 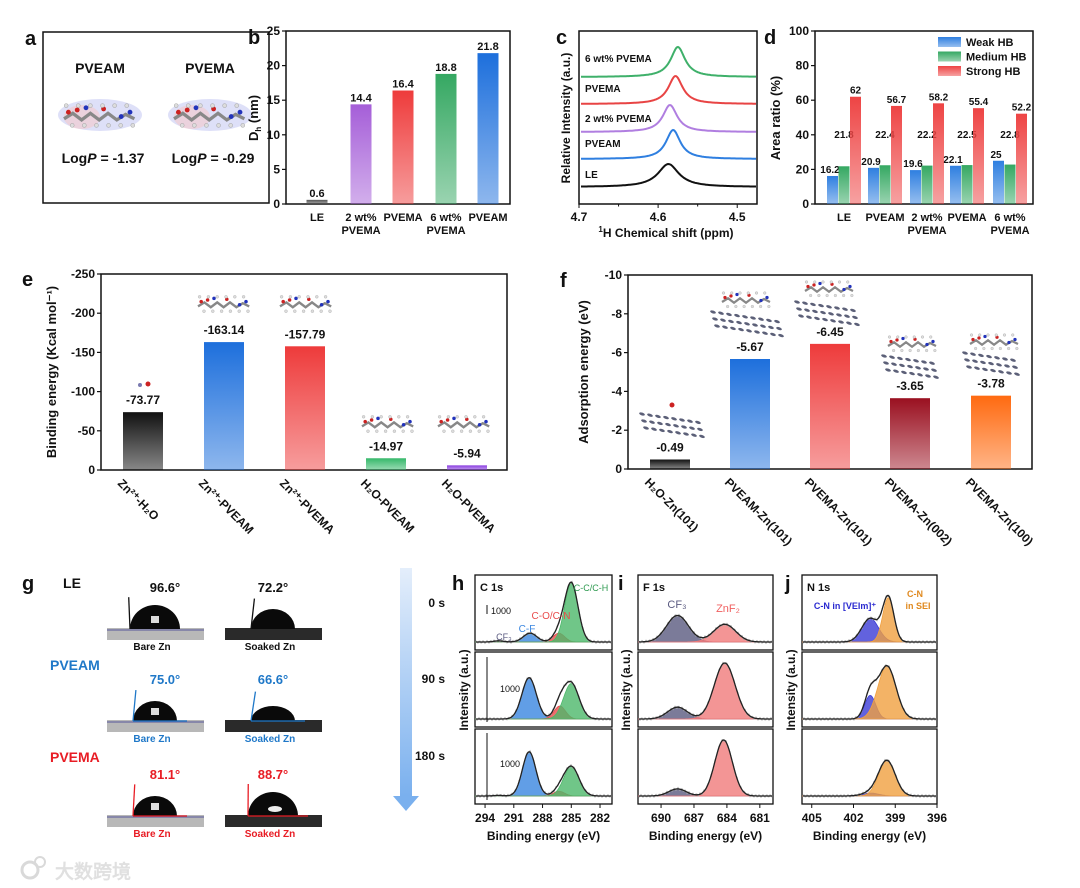 What do you see at coordinates (803, 66) in the screenshot?
I see `plot-d-ytick-label: 80` at bounding box center [803, 66].